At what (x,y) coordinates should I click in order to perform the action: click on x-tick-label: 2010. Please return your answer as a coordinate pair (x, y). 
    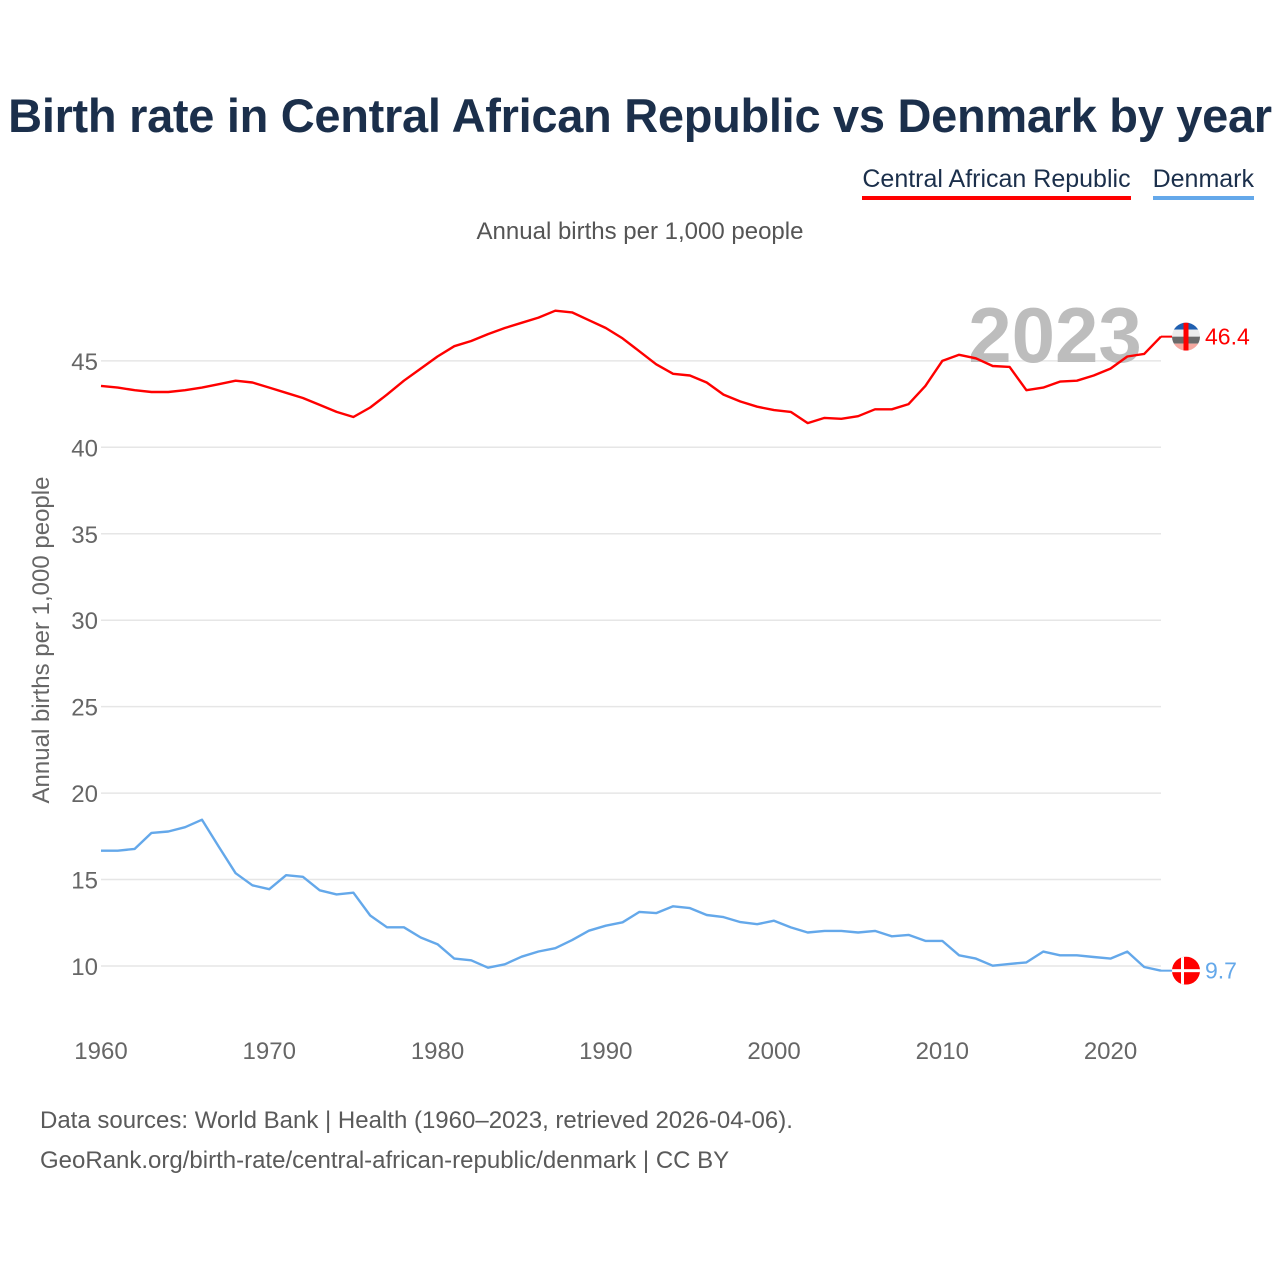
    Looking at the image, I should click on (942, 1051).